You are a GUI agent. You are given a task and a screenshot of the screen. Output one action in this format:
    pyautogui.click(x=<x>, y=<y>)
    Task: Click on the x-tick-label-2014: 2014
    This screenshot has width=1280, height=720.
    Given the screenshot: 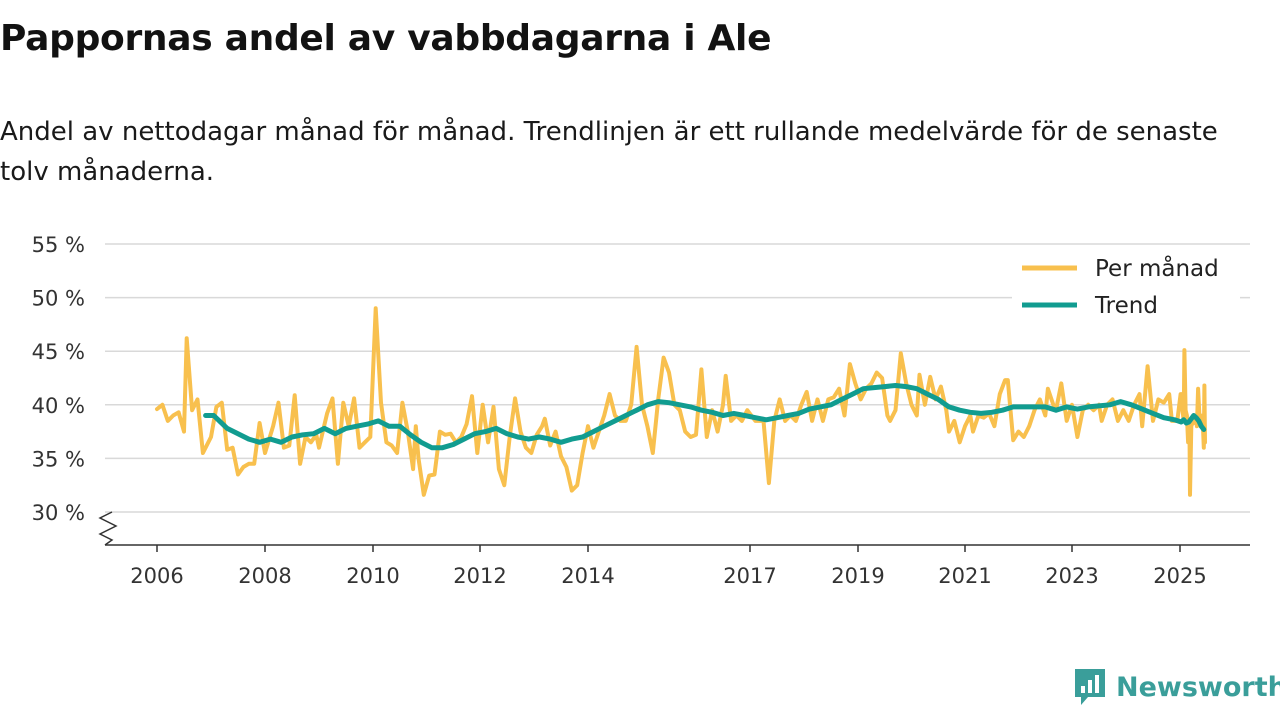 What is the action you would take?
    pyautogui.click(x=587, y=576)
    